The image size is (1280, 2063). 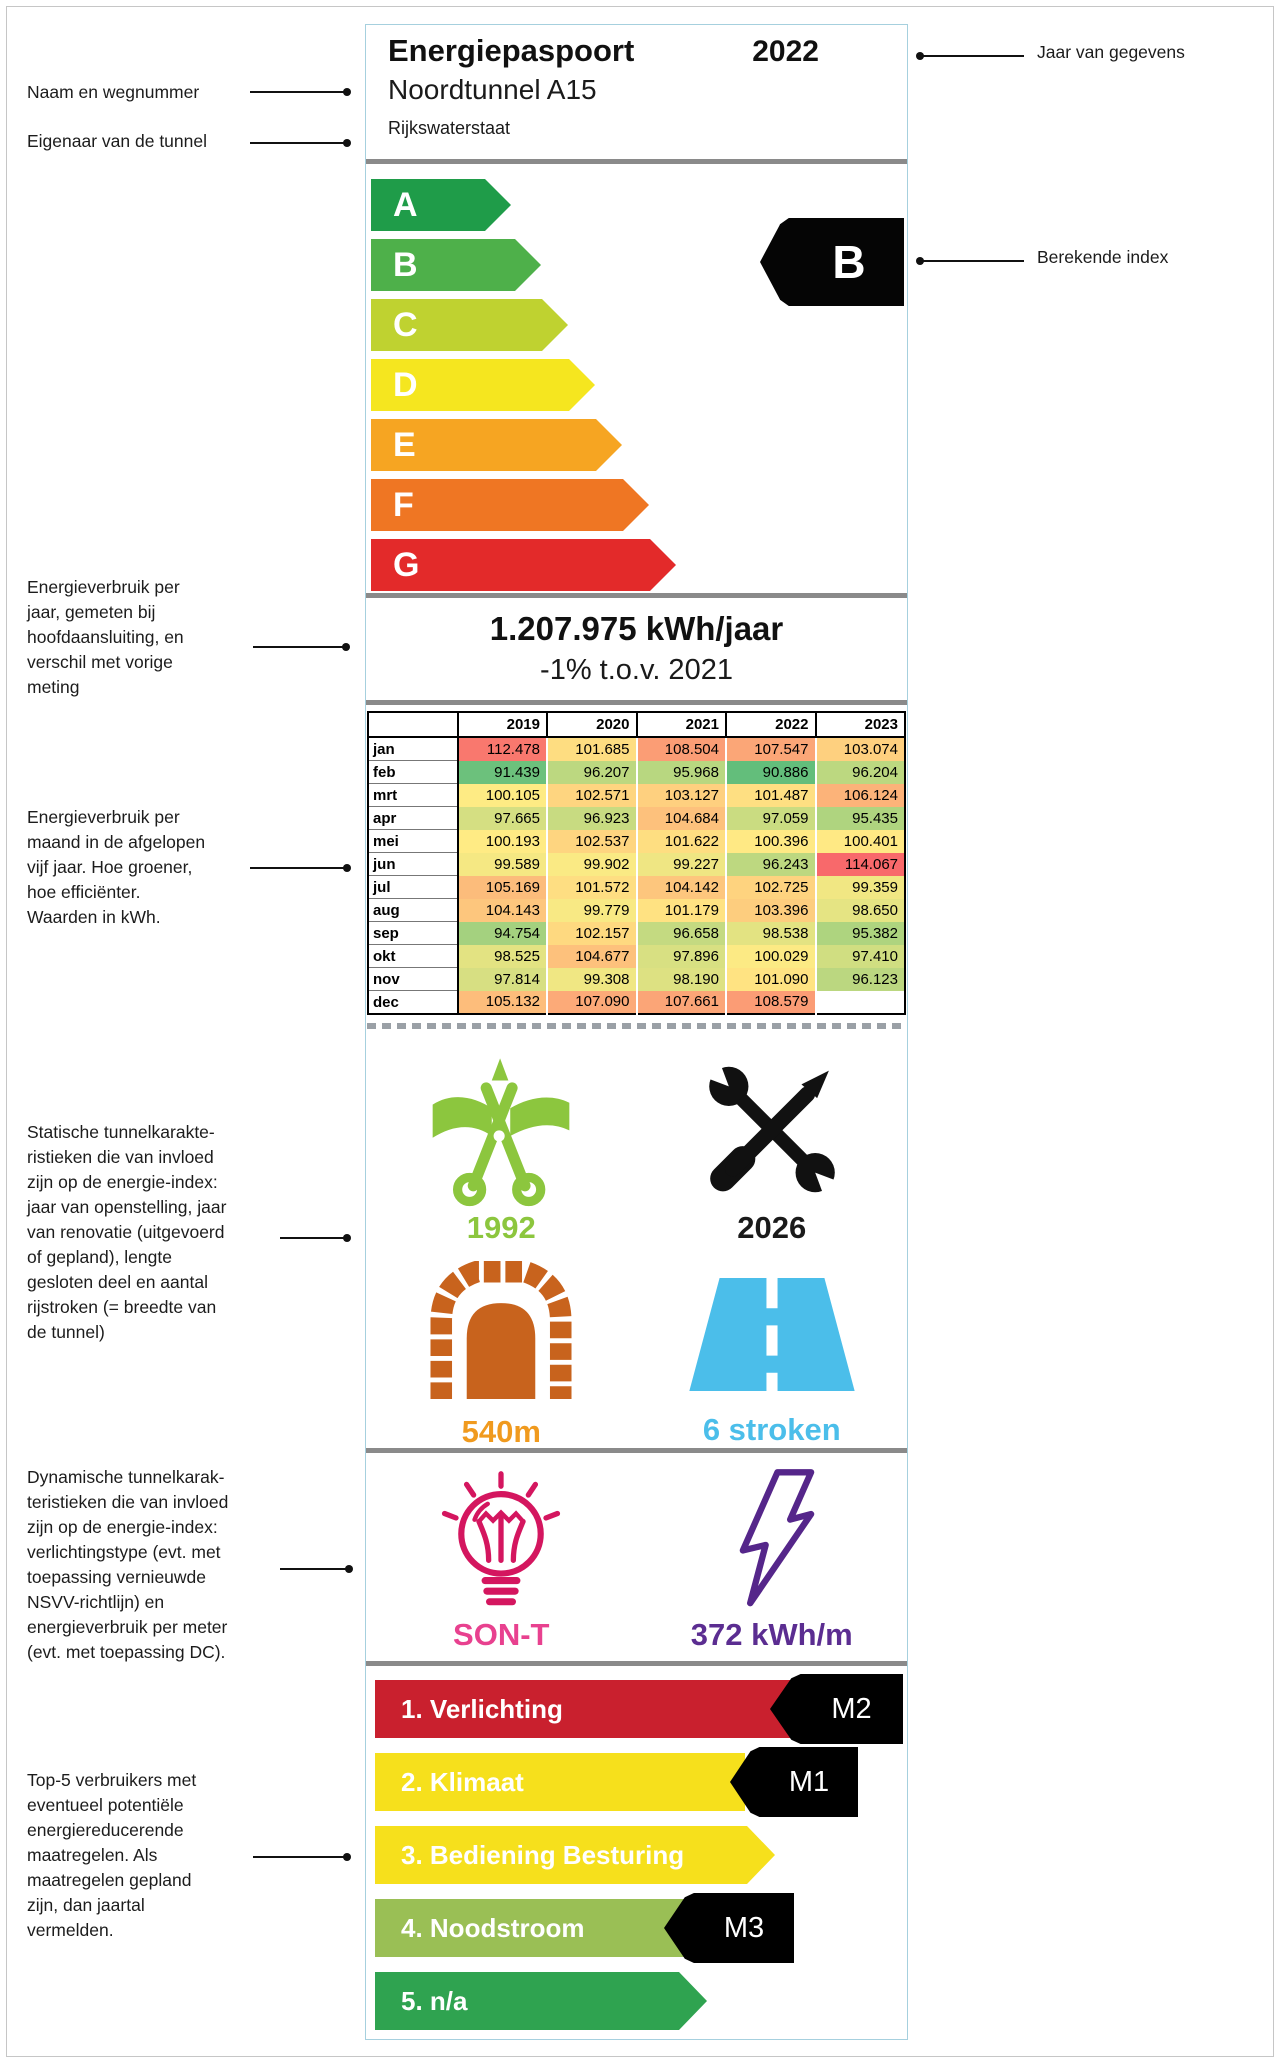 What do you see at coordinates (680, 1002) in the screenshot?
I see `consumption-cell: 107.661` at bounding box center [680, 1002].